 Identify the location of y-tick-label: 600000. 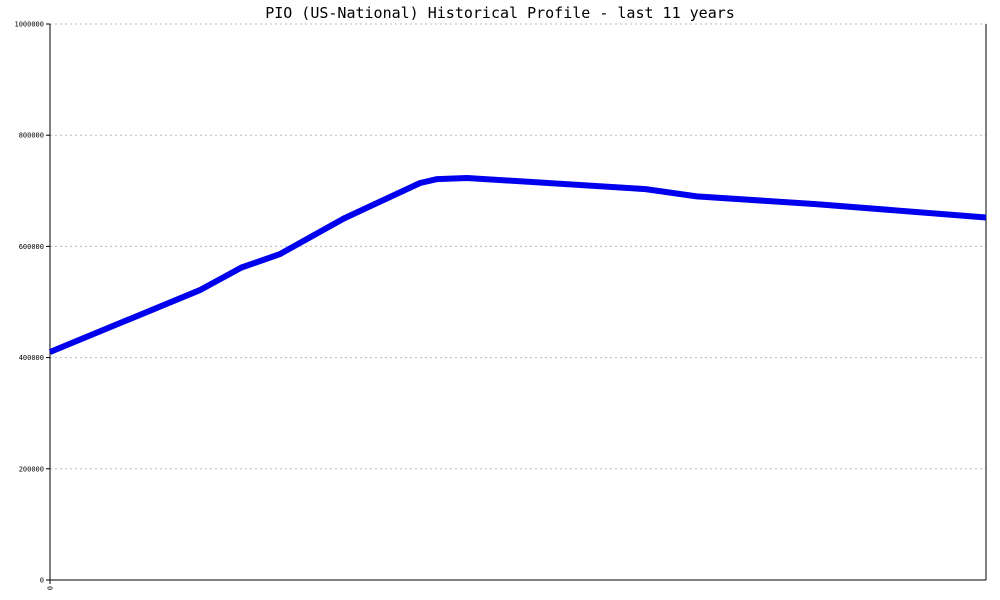
(31, 247).